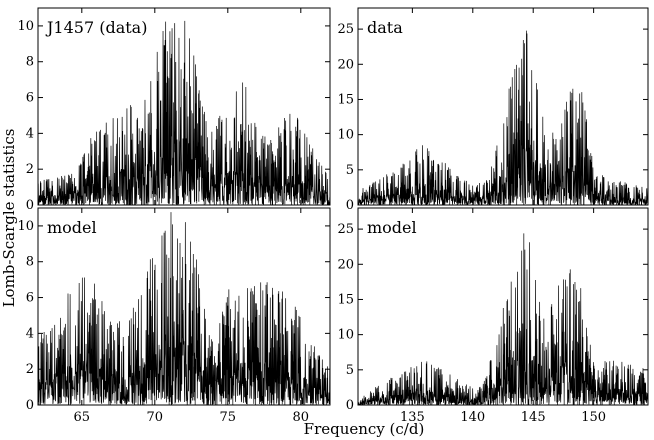 The height and width of the screenshot is (440, 654). Describe the element at coordinates (30, 298) in the screenshot. I see `y-tick-label-bottom-left: 6` at that location.